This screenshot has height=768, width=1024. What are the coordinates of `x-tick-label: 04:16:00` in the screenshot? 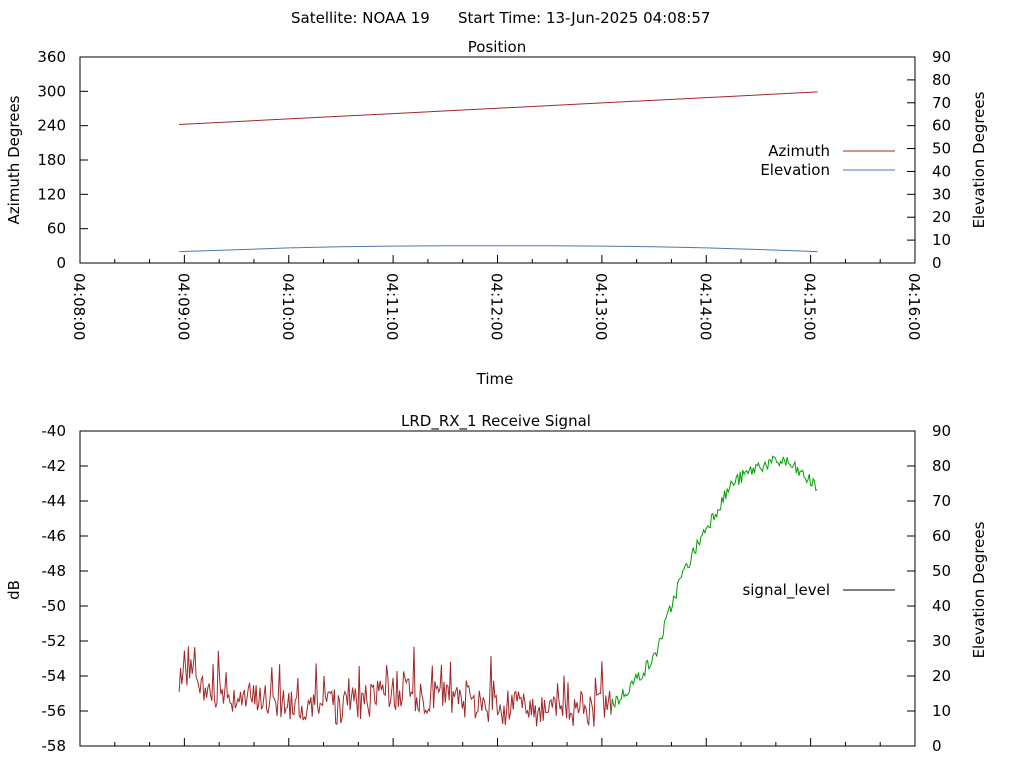 It's located at (914, 306).